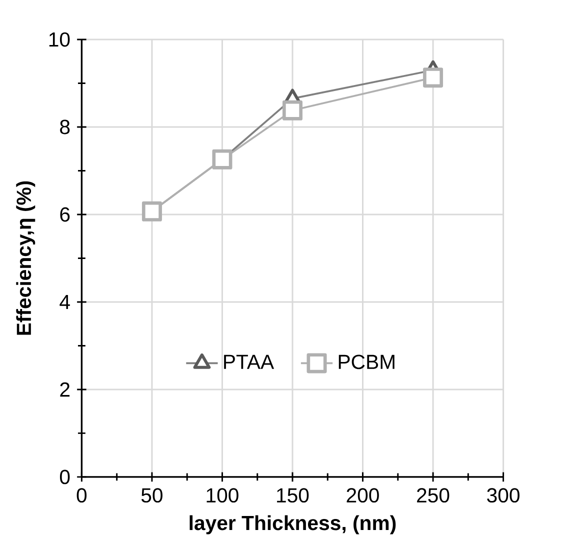 Image resolution: width=585 pixels, height=559 pixels. What do you see at coordinates (433, 495) in the screenshot?
I see `x-tick-label: 250` at bounding box center [433, 495].